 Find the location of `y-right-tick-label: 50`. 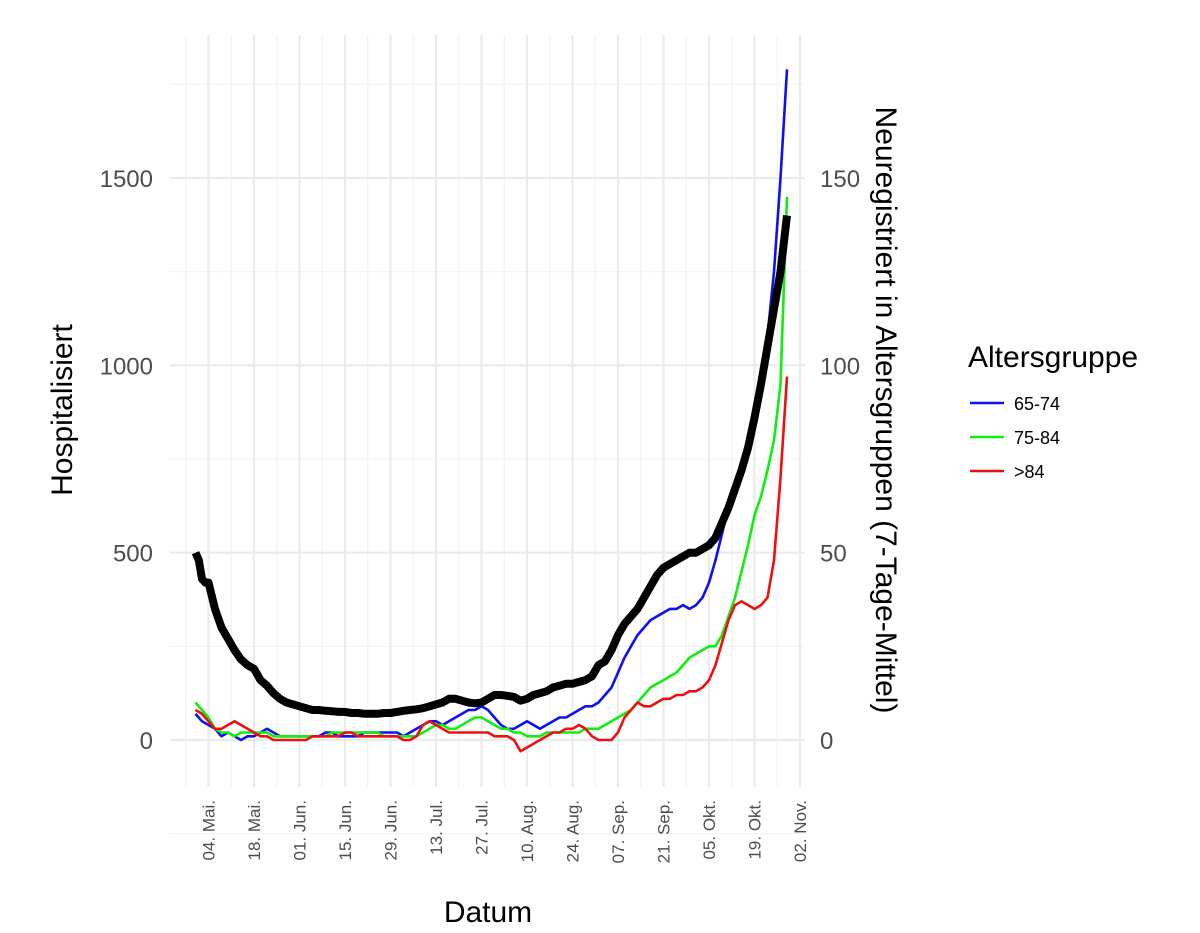

y-right-tick-label: 50 is located at coordinates (833, 554).